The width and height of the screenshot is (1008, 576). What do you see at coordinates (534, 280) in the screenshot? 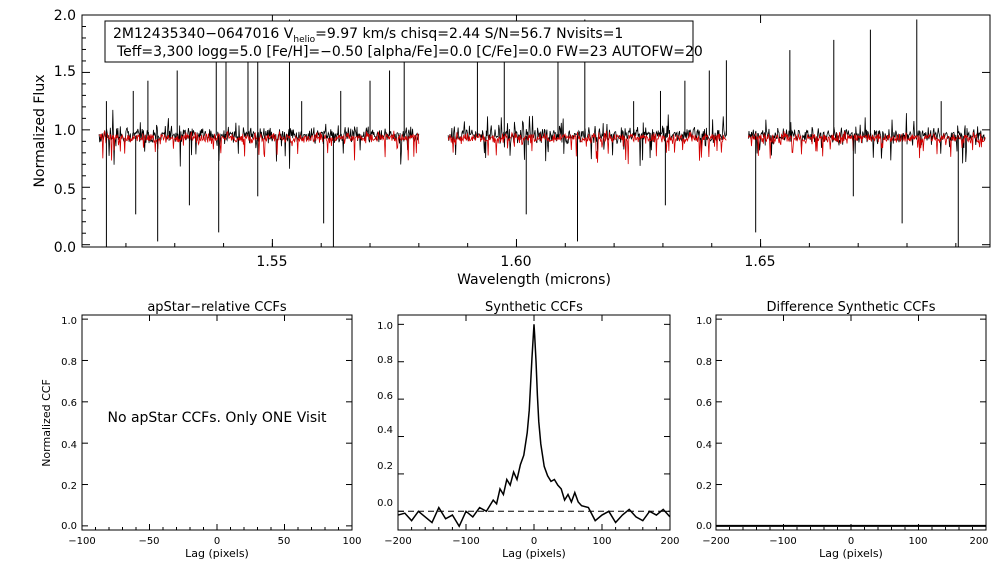
I see `spectrum-xlabel: Wavelength (microns)` at bounding box center [534, 280].